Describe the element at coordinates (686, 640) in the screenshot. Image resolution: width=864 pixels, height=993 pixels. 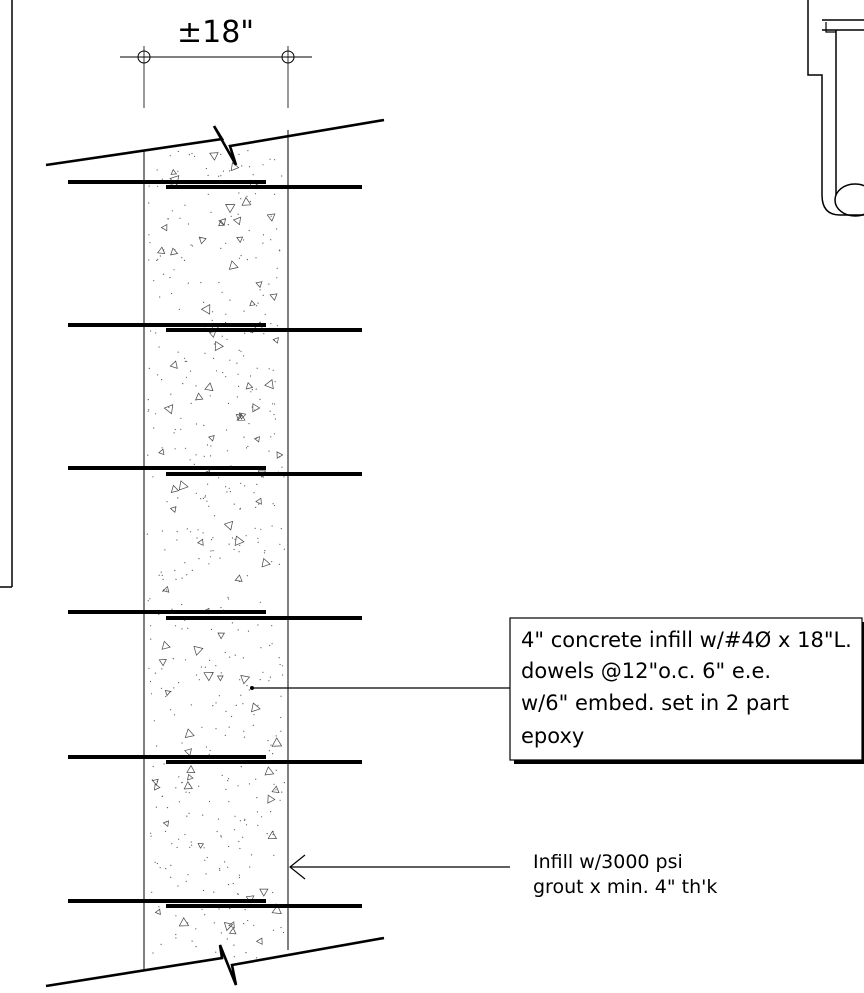
I see `dowel-note-line-1: 4" concrete infill w/#4Ø x 18"L.` at that location.